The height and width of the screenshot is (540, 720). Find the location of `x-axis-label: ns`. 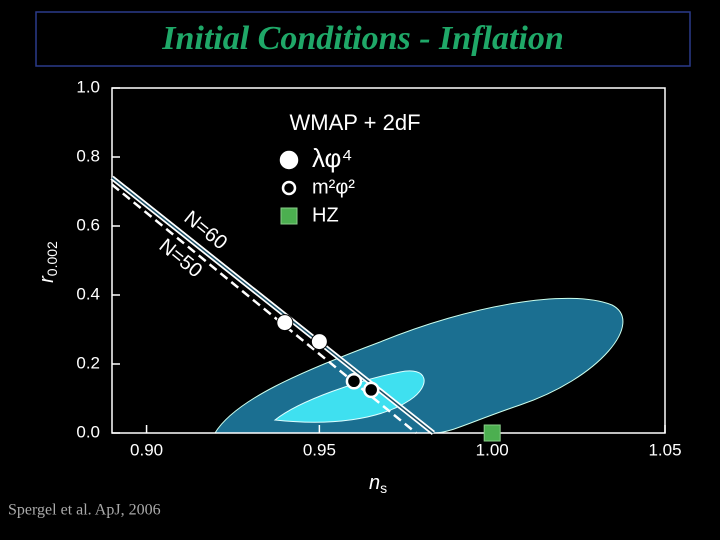

x-axis-label: ns is located at coordinates (378, 483).